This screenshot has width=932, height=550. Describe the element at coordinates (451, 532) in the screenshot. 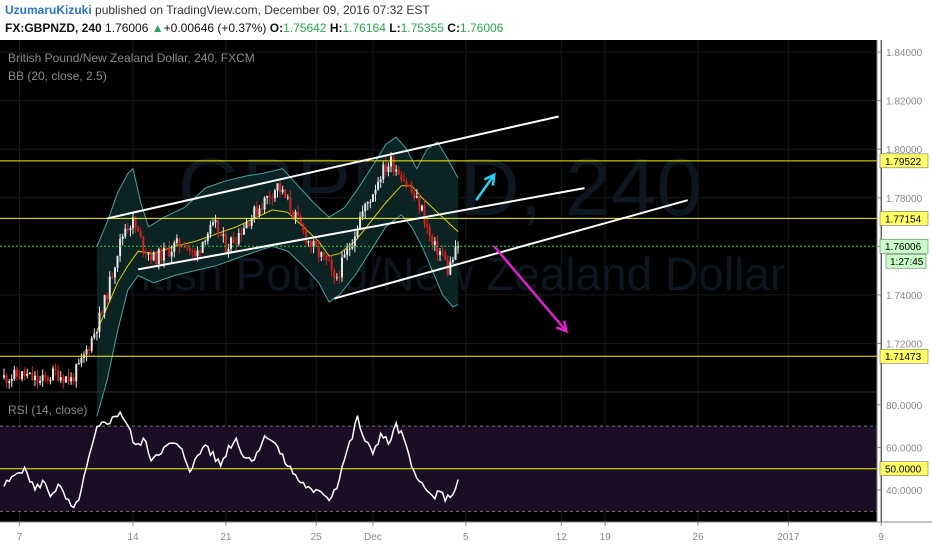

I see `time-axis: 7 14 21 25 Dec 5 12 19 26 2017 9` at that location.